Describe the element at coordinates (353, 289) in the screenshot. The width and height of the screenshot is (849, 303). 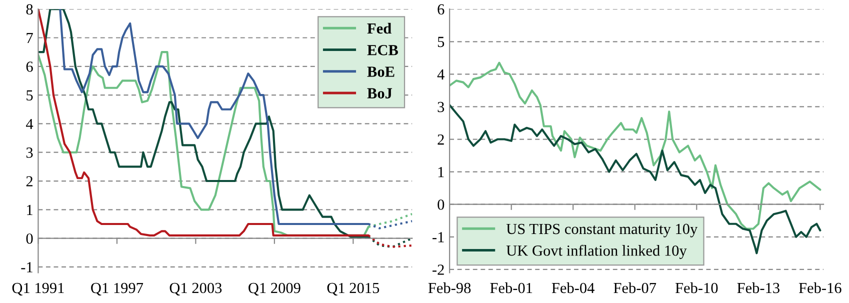
I see `x-tick-label: Q1 2015` at that location.